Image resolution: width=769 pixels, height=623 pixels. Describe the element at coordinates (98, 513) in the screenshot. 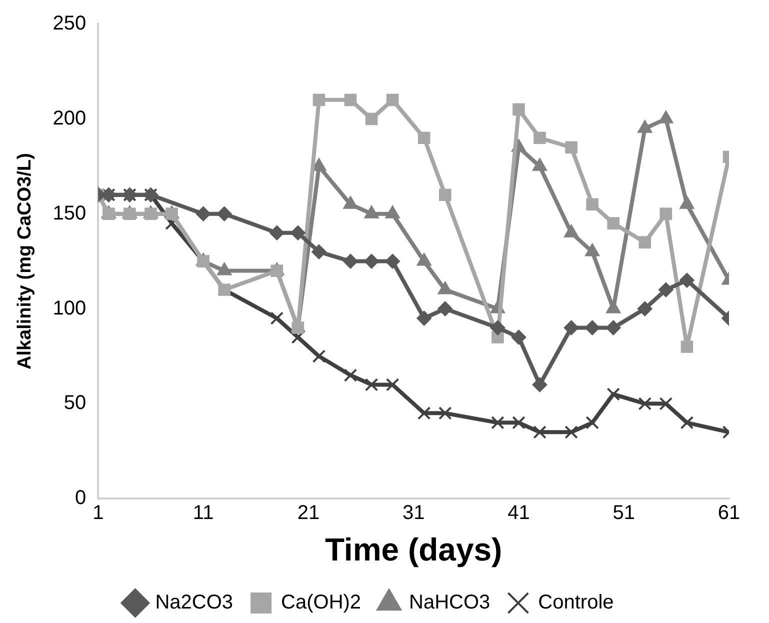

I see `x-tick-label: 1` at that location.